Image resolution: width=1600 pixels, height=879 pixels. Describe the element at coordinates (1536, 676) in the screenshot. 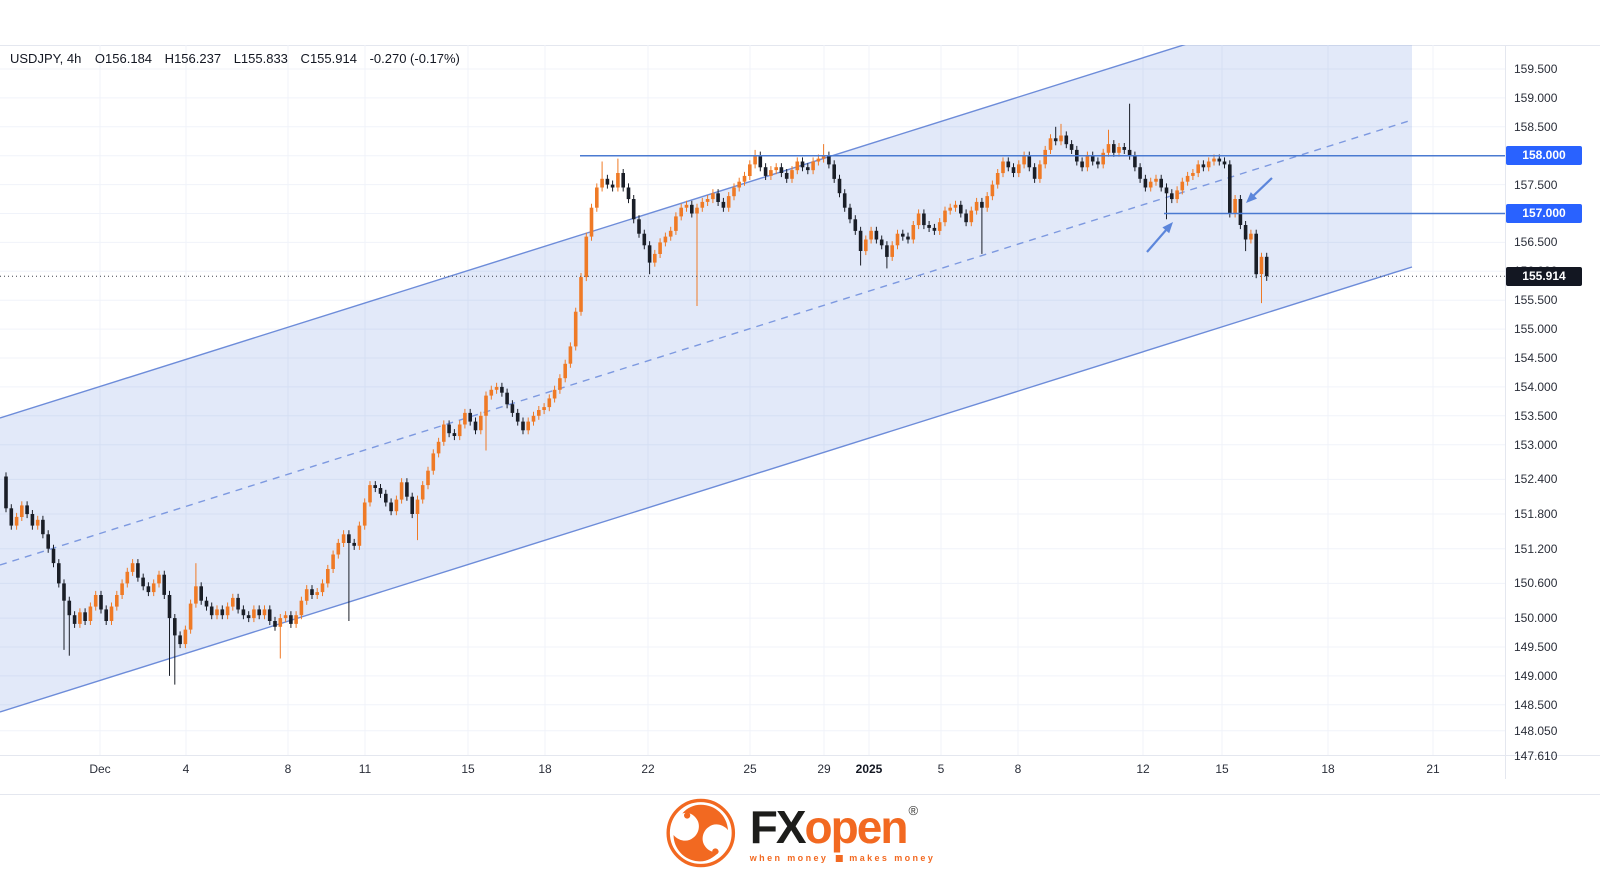

I see `price-axis-label: 149.000` at that location.